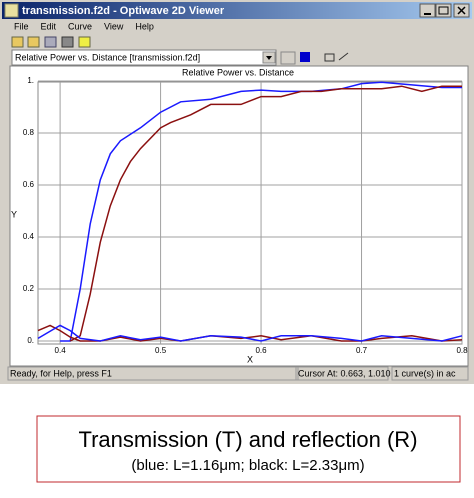  I want to click on title-bar, so click(237, 10).